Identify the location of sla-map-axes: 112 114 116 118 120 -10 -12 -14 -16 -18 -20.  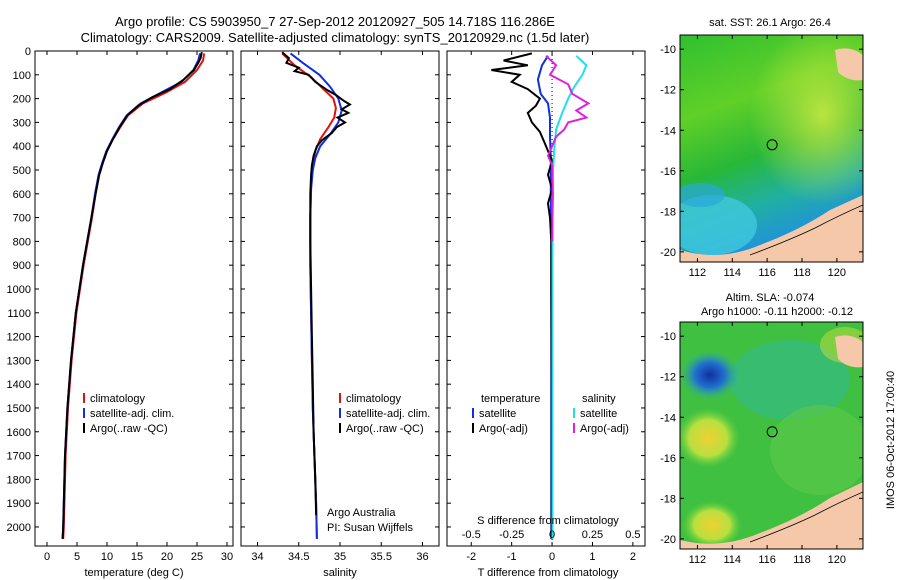
(761, 444).